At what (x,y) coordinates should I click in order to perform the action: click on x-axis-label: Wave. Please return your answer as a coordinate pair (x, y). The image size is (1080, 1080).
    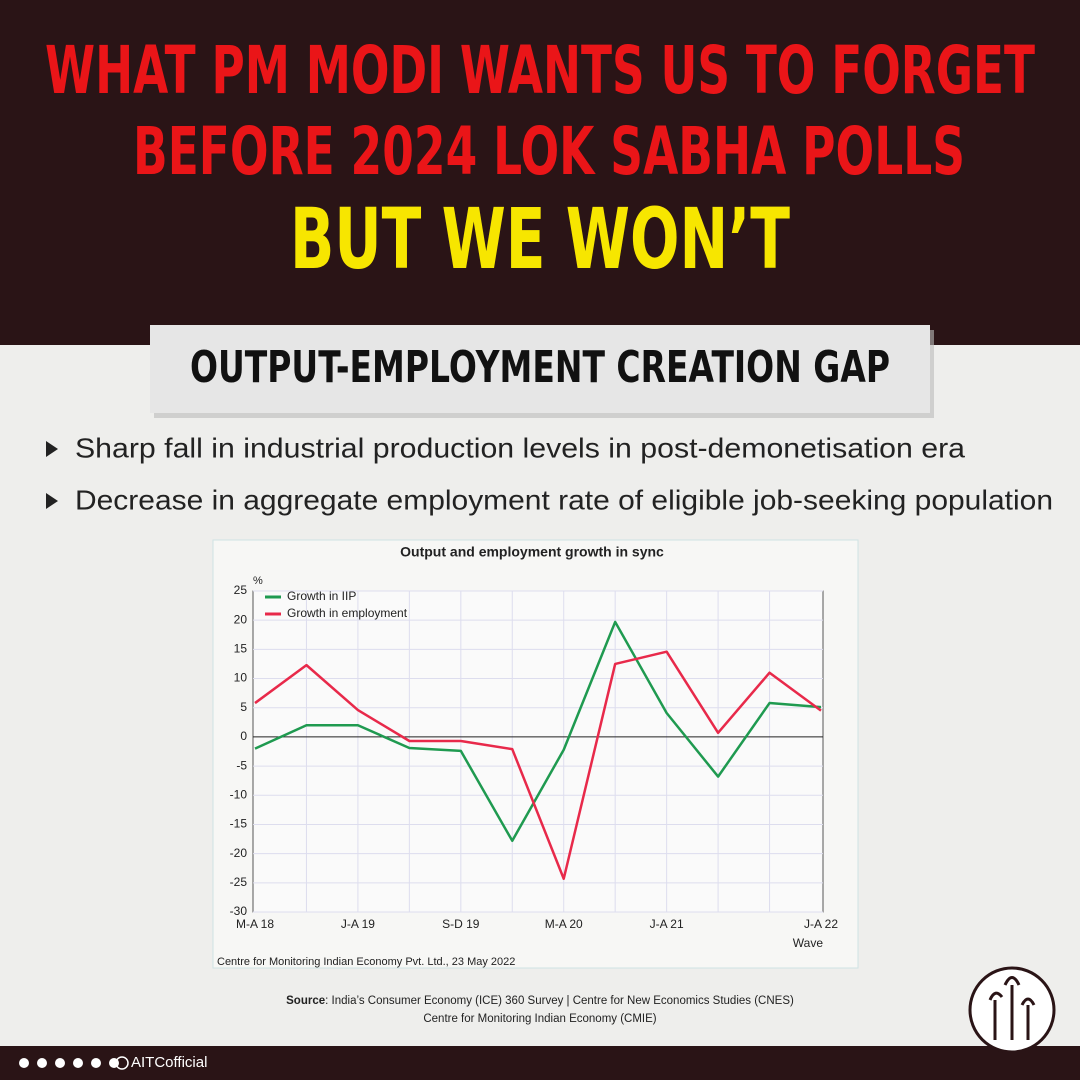
    Looking at the image, I should click on (808, 943).